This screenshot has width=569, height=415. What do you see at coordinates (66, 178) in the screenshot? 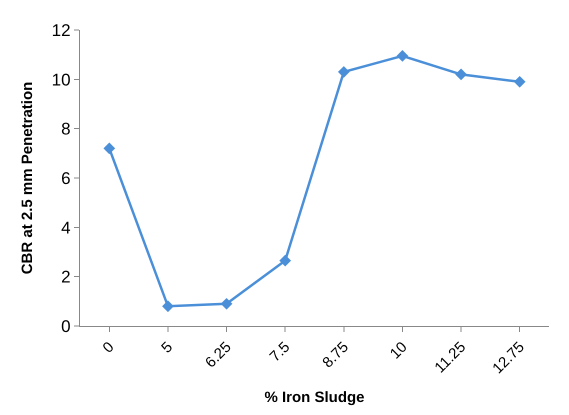
I see `y-tick-label: 6` at bounding box center [66, 178].